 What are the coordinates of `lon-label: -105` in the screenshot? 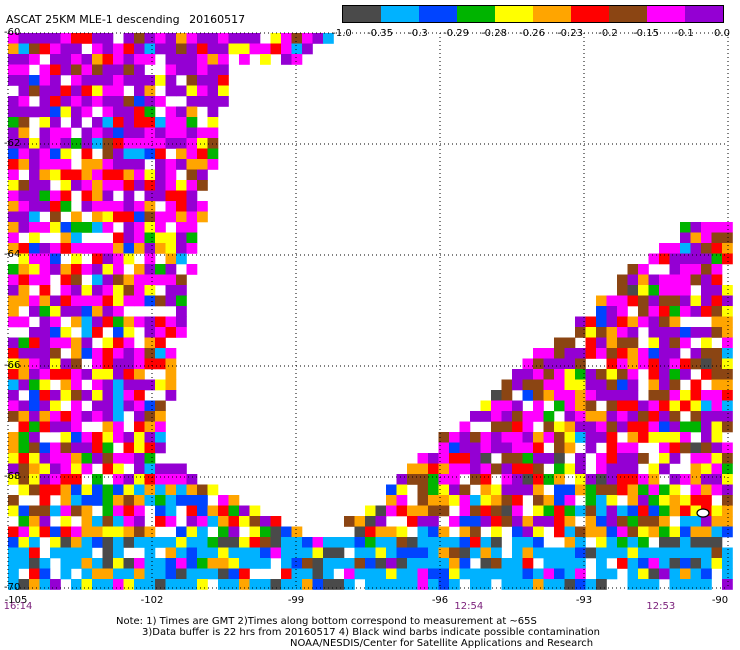 It's located at (16, 600).